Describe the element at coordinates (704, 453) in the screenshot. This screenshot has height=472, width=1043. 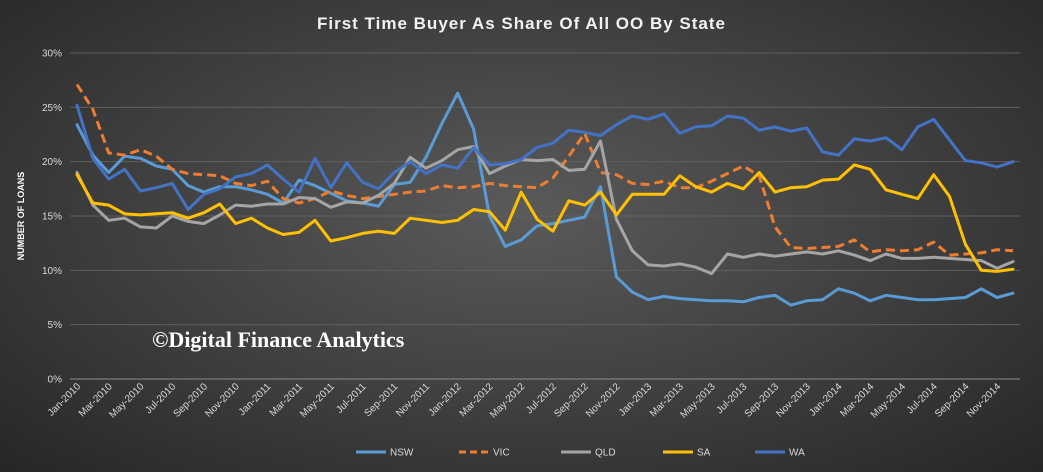
I see `legend-label-sa: SA` at that location.